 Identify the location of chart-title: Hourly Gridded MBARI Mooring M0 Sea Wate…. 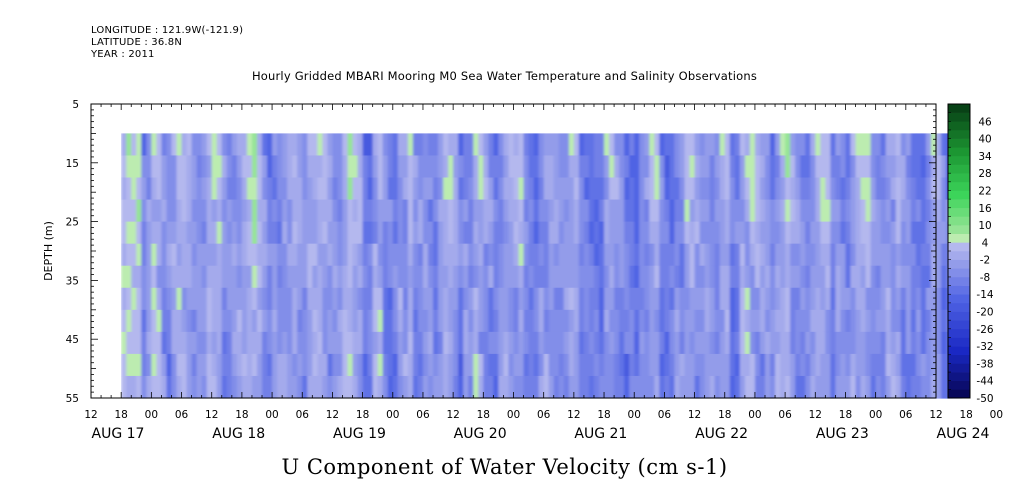
(504, 76).